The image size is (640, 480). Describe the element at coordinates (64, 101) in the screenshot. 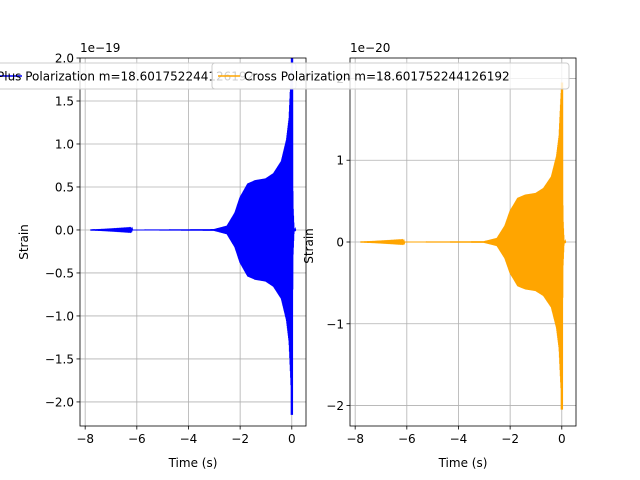

I see `left-y-tick-label: 1.5` at that location.